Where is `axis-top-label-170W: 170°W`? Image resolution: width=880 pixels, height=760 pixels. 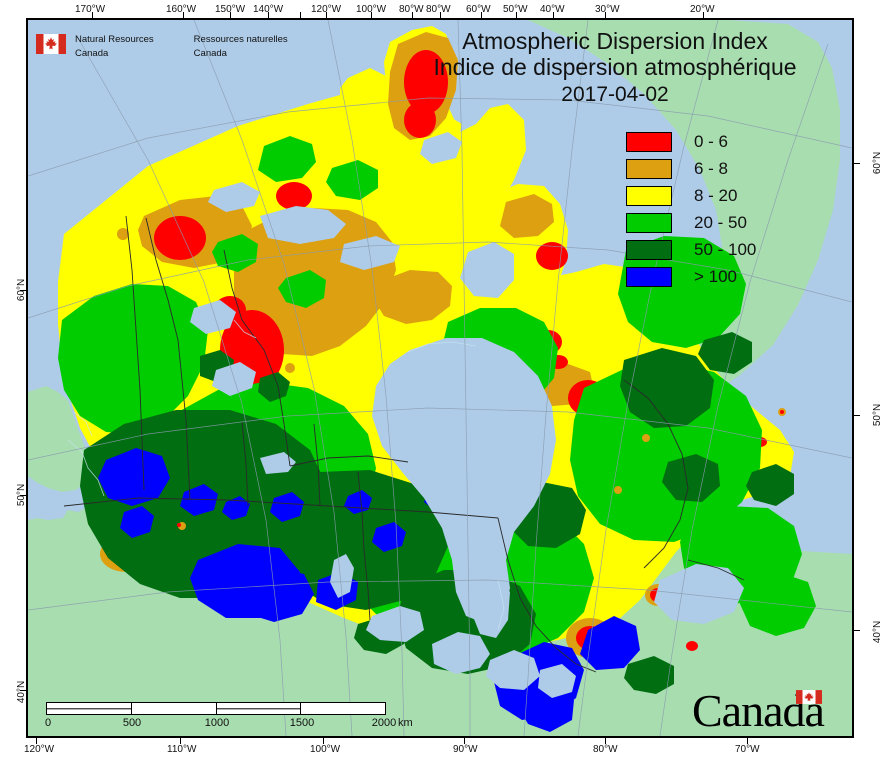 axis-top-label-170W: 170°W is located at coordinates (90, 9).